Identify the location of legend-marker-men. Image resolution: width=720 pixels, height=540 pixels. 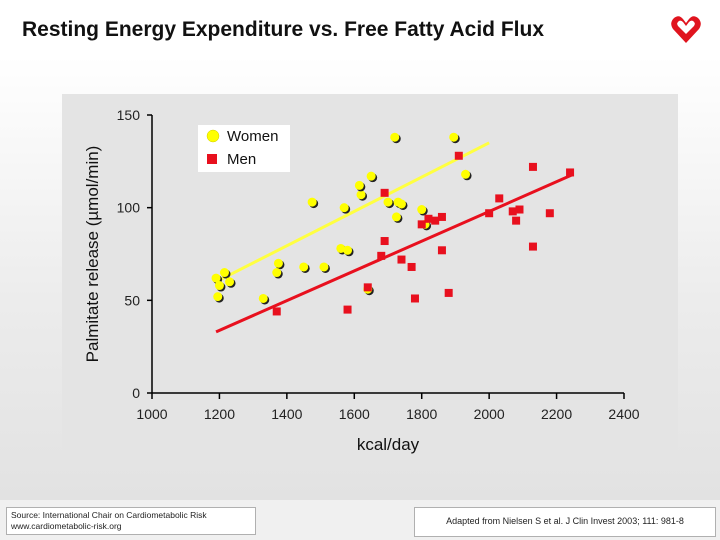
(212, 159).